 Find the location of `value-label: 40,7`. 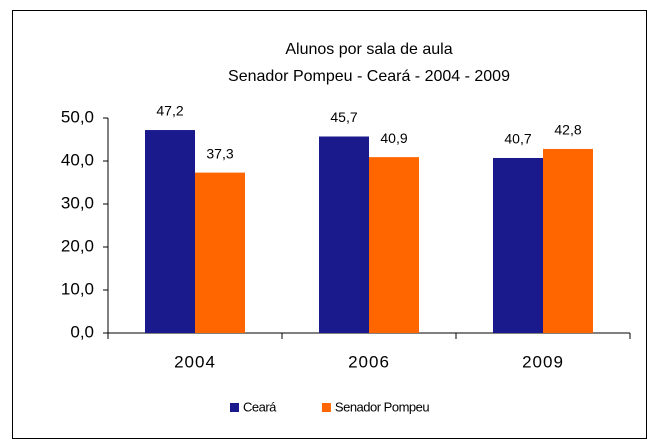

value-label: 40,7 is located at coordinates (517, 139).